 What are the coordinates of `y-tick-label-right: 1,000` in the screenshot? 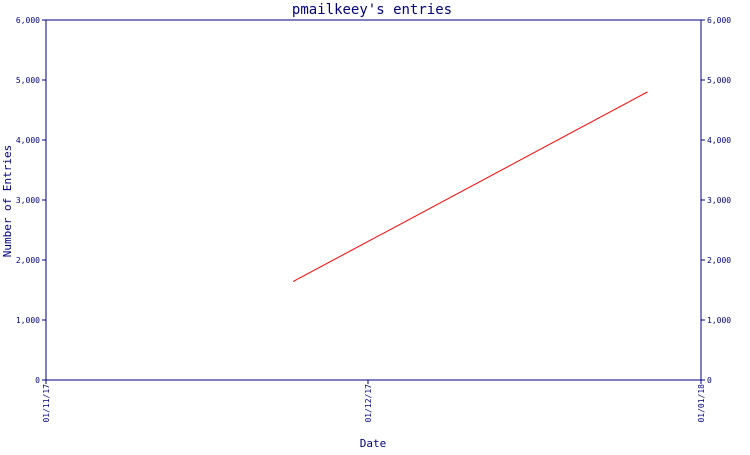 It's located at (719, 320).